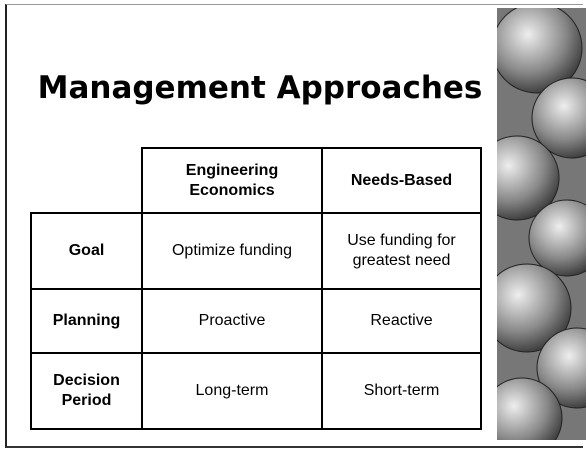 The image size is (586, 453). Describe the element at coordinates (232, 251) in the screenshot. I see `table-cell: Optimize funding` at that location.